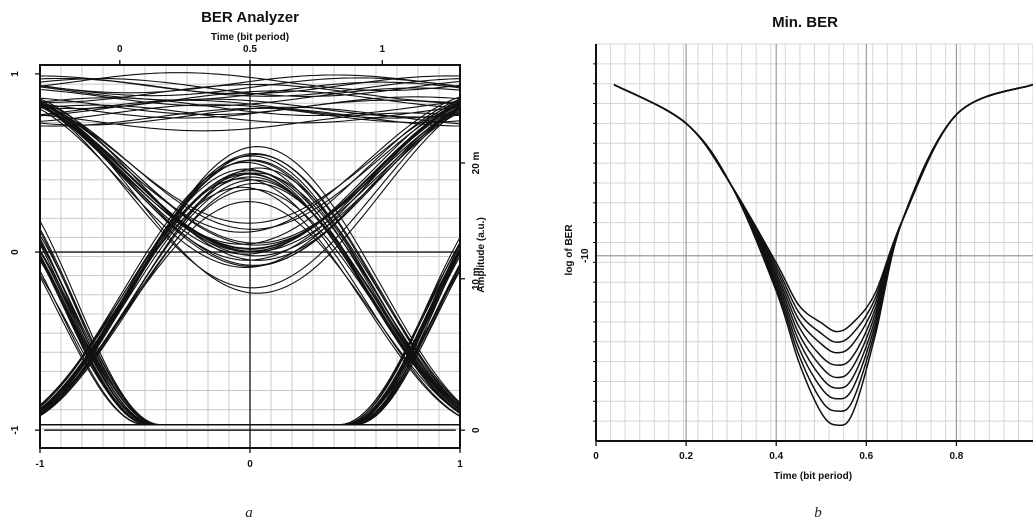 This screenshot has height=527, width=1033. What do you see at coordinates (805, 22) in the screenshot?
I see `min-ber-title: Min. BER` at bounding box center [805, 22].